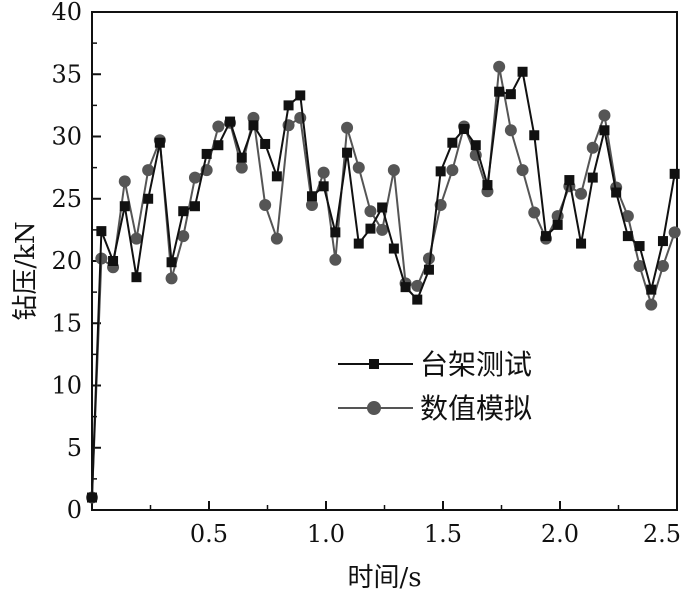  I want to click on y-tick-label: 25, so click(66, 199).